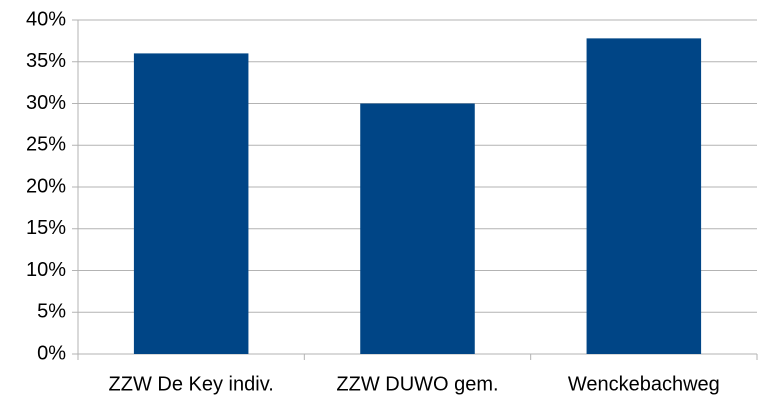 This screenshot has height=401, width=761. Describe the element at coordinates (46, 145) in the screenshot. I see `y-tick-label: 25%` at that location.